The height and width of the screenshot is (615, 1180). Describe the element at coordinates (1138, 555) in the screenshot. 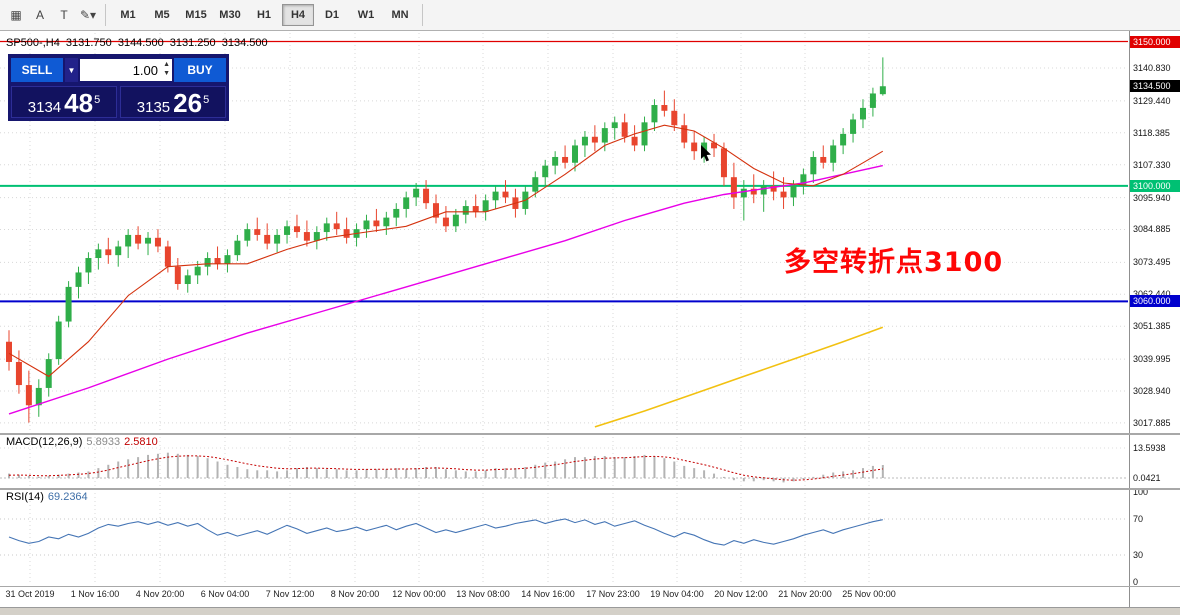

I see `rsi-axis-30: 30` at that location.